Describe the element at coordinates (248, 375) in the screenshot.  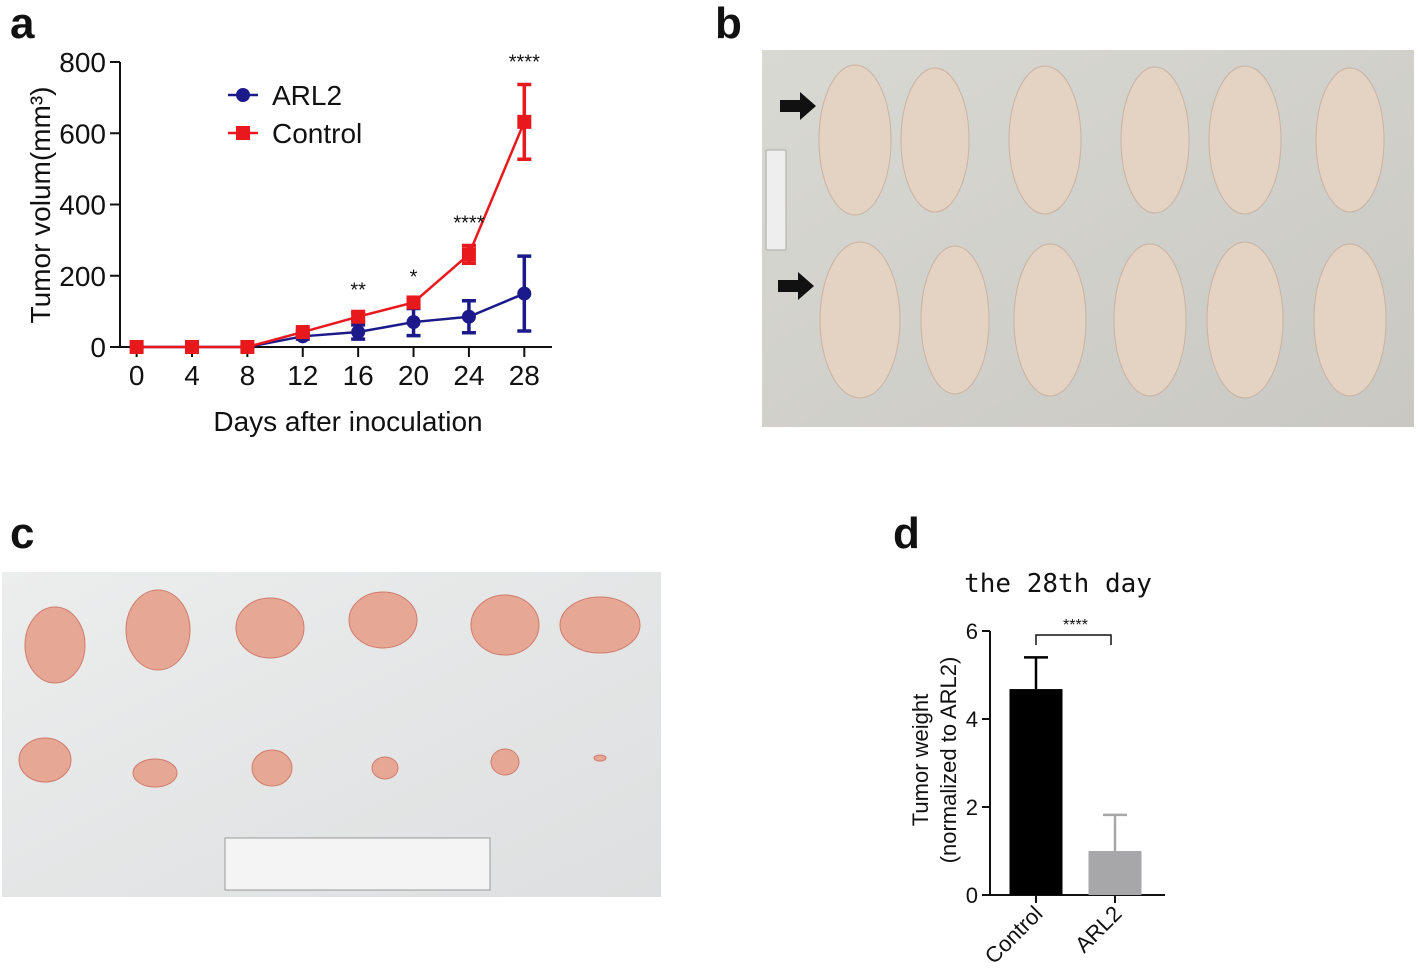
I see `x-tick-label: 8` at that location.